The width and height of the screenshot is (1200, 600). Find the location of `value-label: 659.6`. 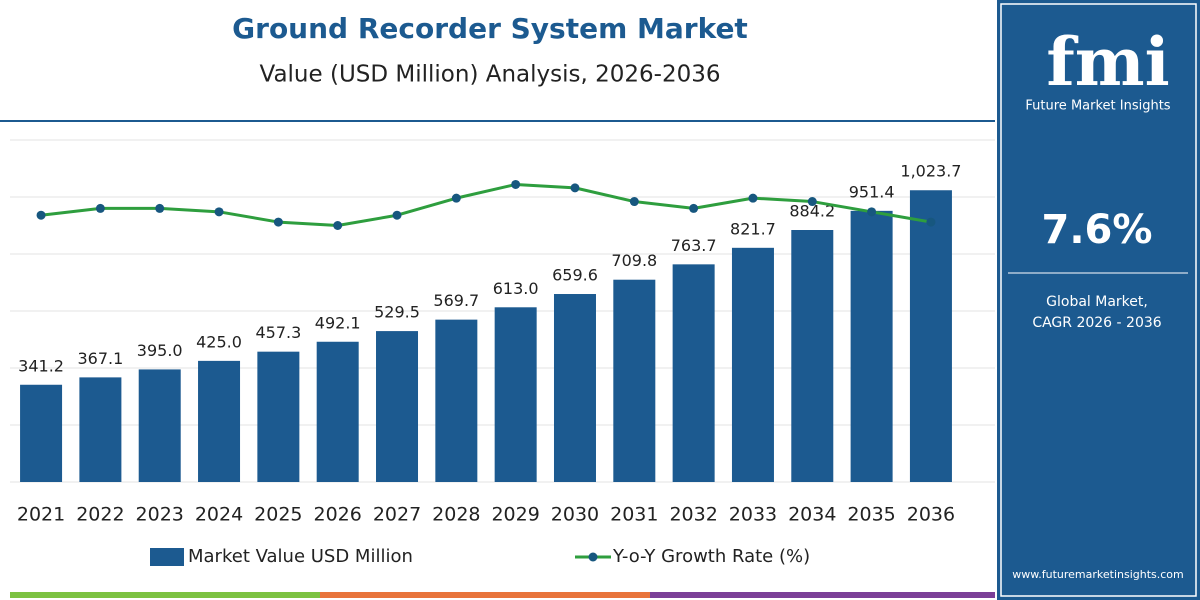

value-label: 659.6 is located at coordinates (575, 275).